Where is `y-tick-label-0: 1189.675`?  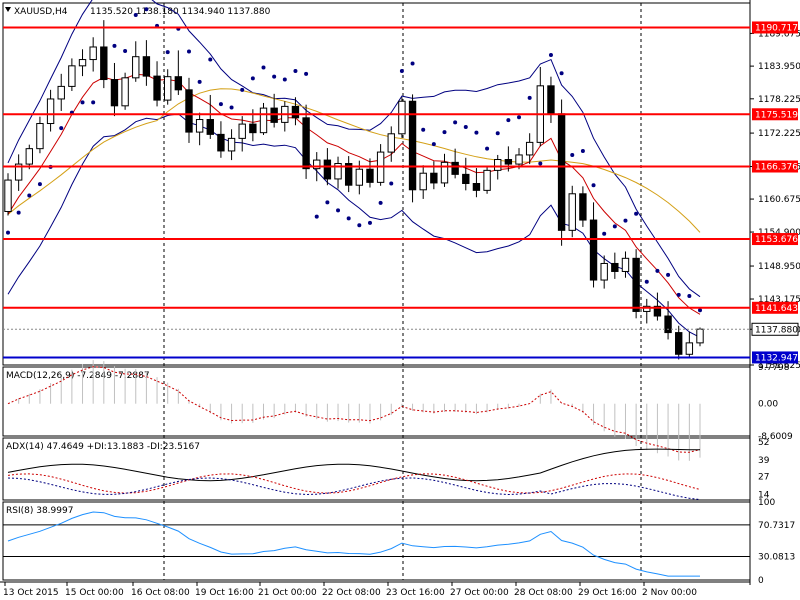 y-tick-label-0: 1189.675 is located at coordinates (779, 34).